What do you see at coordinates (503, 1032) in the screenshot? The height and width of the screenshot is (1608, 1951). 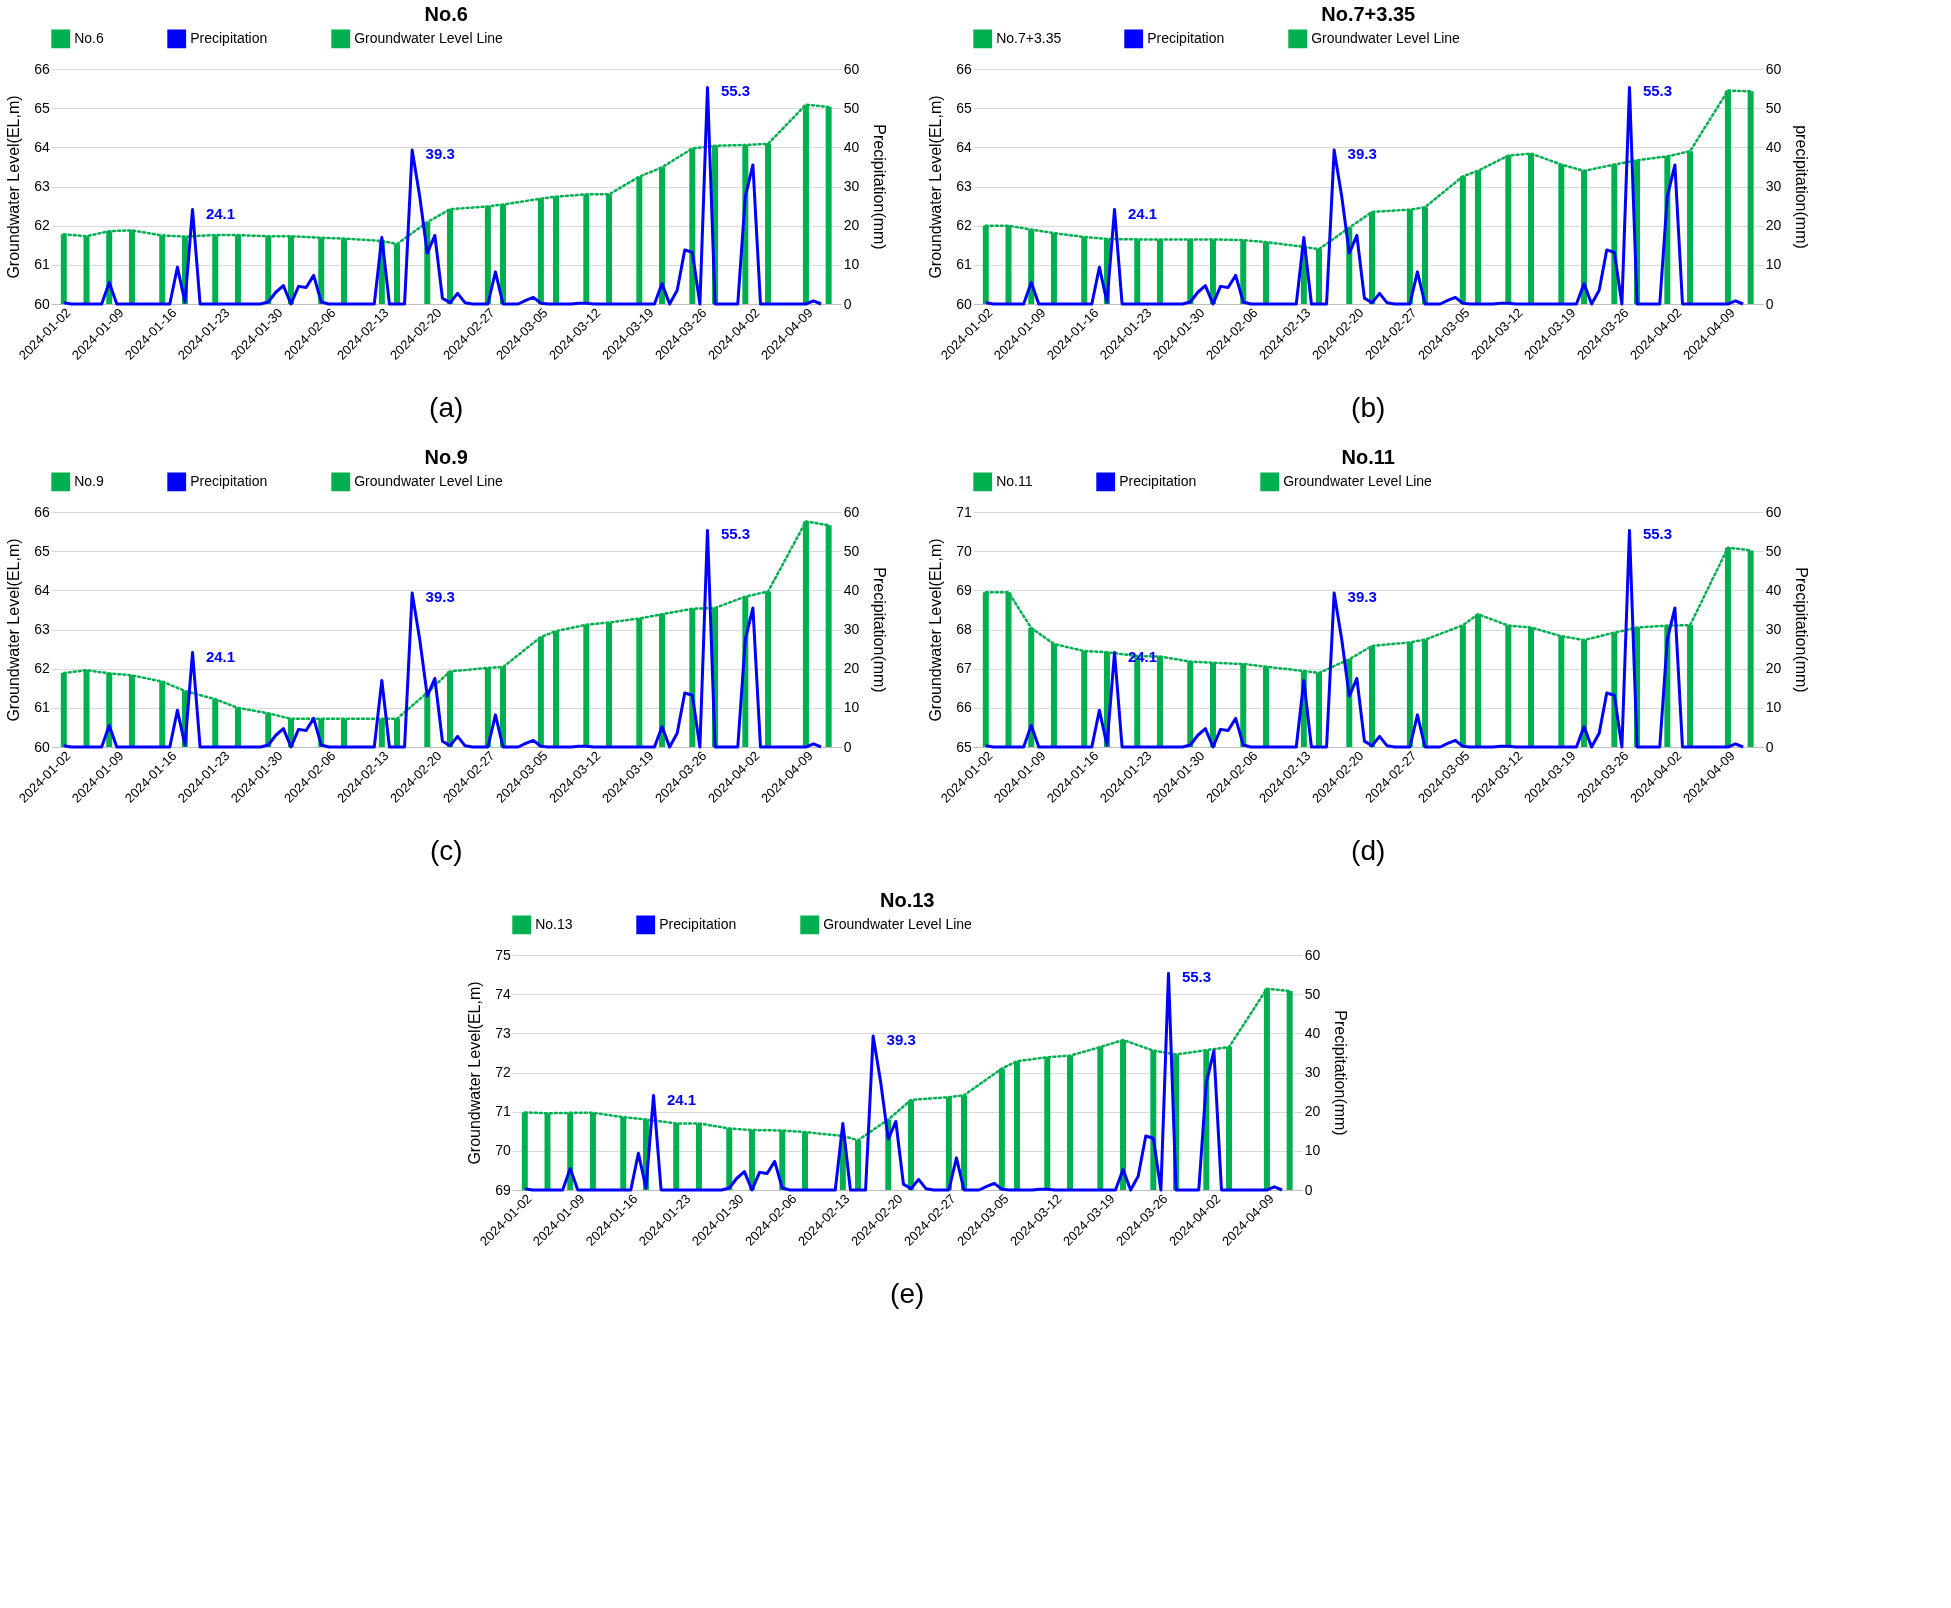 I see `y-tick-label: 73` at bounding box center [503, 1032].